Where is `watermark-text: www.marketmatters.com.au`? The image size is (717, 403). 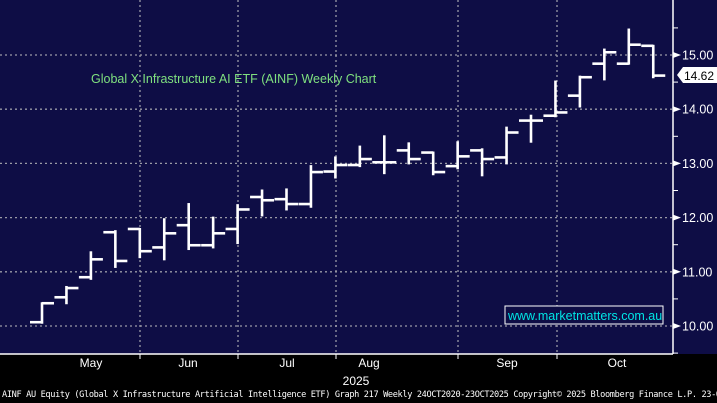 watermark-text: www.marketmatters.com.au is located at coordinates (584, 316).